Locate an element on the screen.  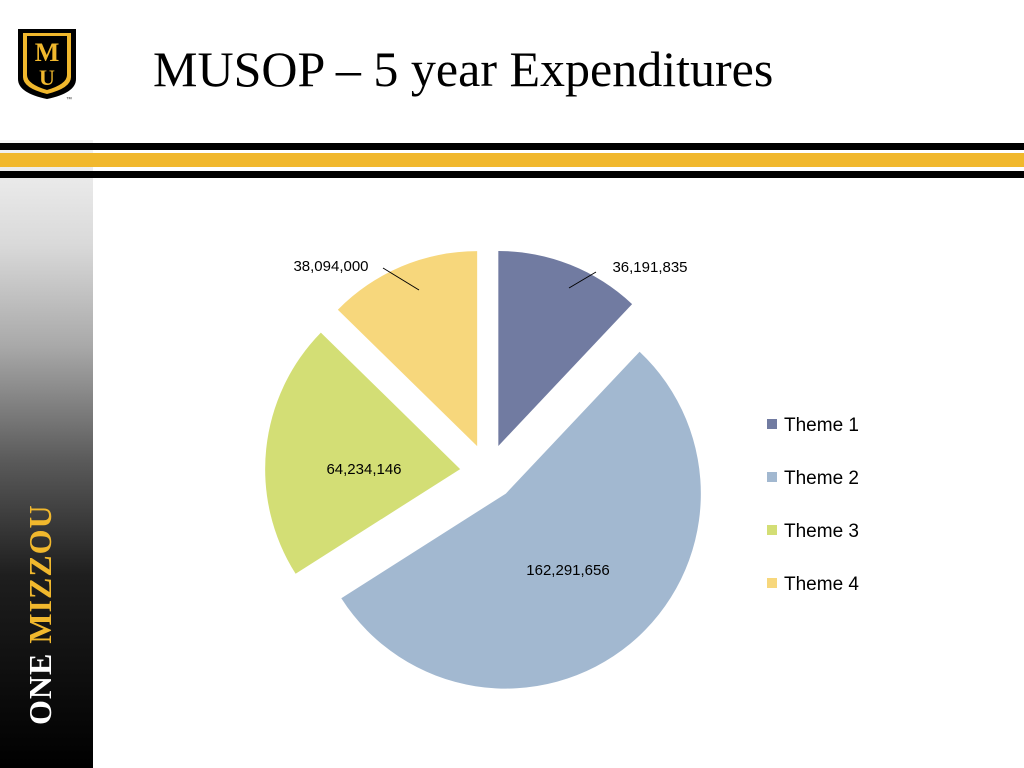
data-label-2: 162,291,656 is located at coordinates (567, 570).